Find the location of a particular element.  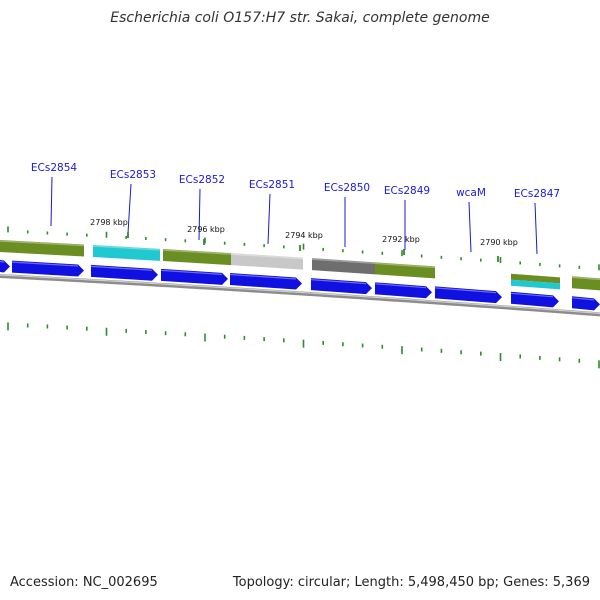

scale-label: 2792 kbp is located at coordinates (401, 239).